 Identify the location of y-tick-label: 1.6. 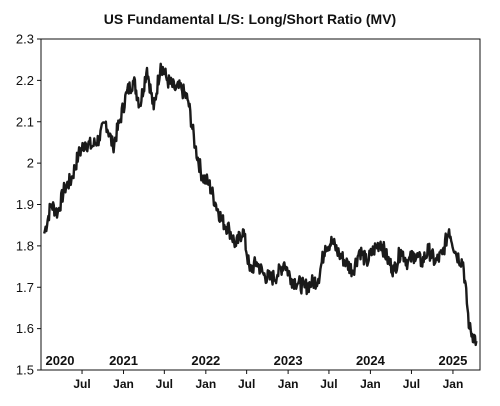
(25, 328).